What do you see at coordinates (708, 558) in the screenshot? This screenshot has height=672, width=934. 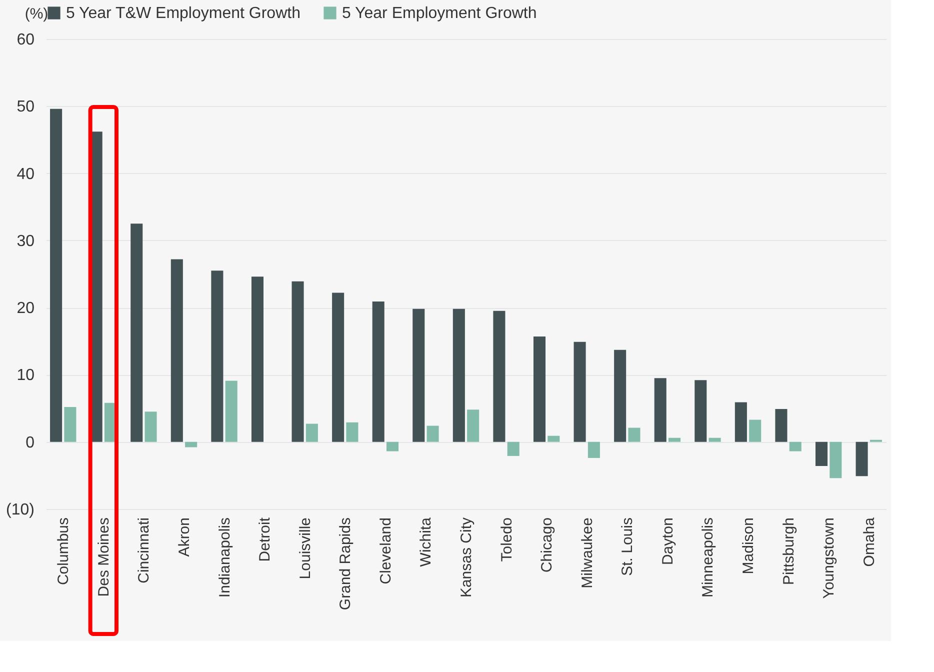 I see `x-tick-label: Minneapolis` at bounding box center [708, 558].